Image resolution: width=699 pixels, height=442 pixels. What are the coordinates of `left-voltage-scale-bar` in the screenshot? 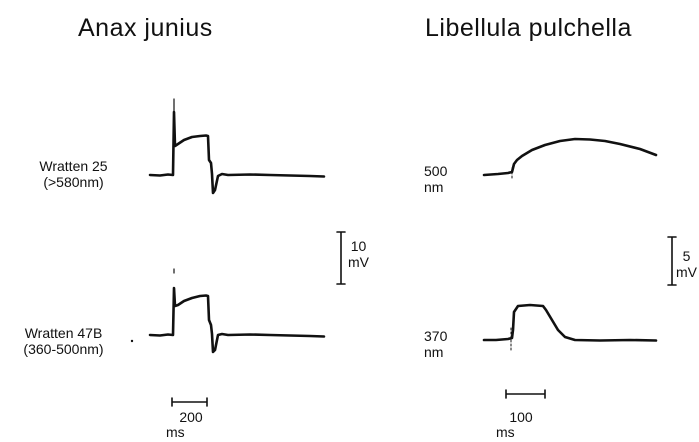 It's located at (341, 258).